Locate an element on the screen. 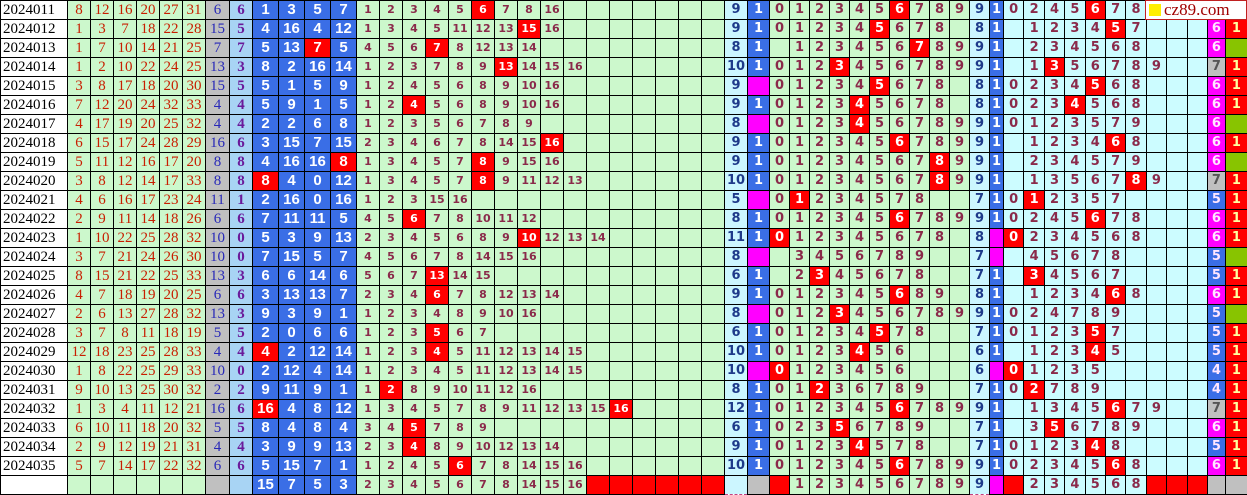 The height and width of the screenshot is (495, 1247). quad-number: 7 is located at coordinates (317, 466).